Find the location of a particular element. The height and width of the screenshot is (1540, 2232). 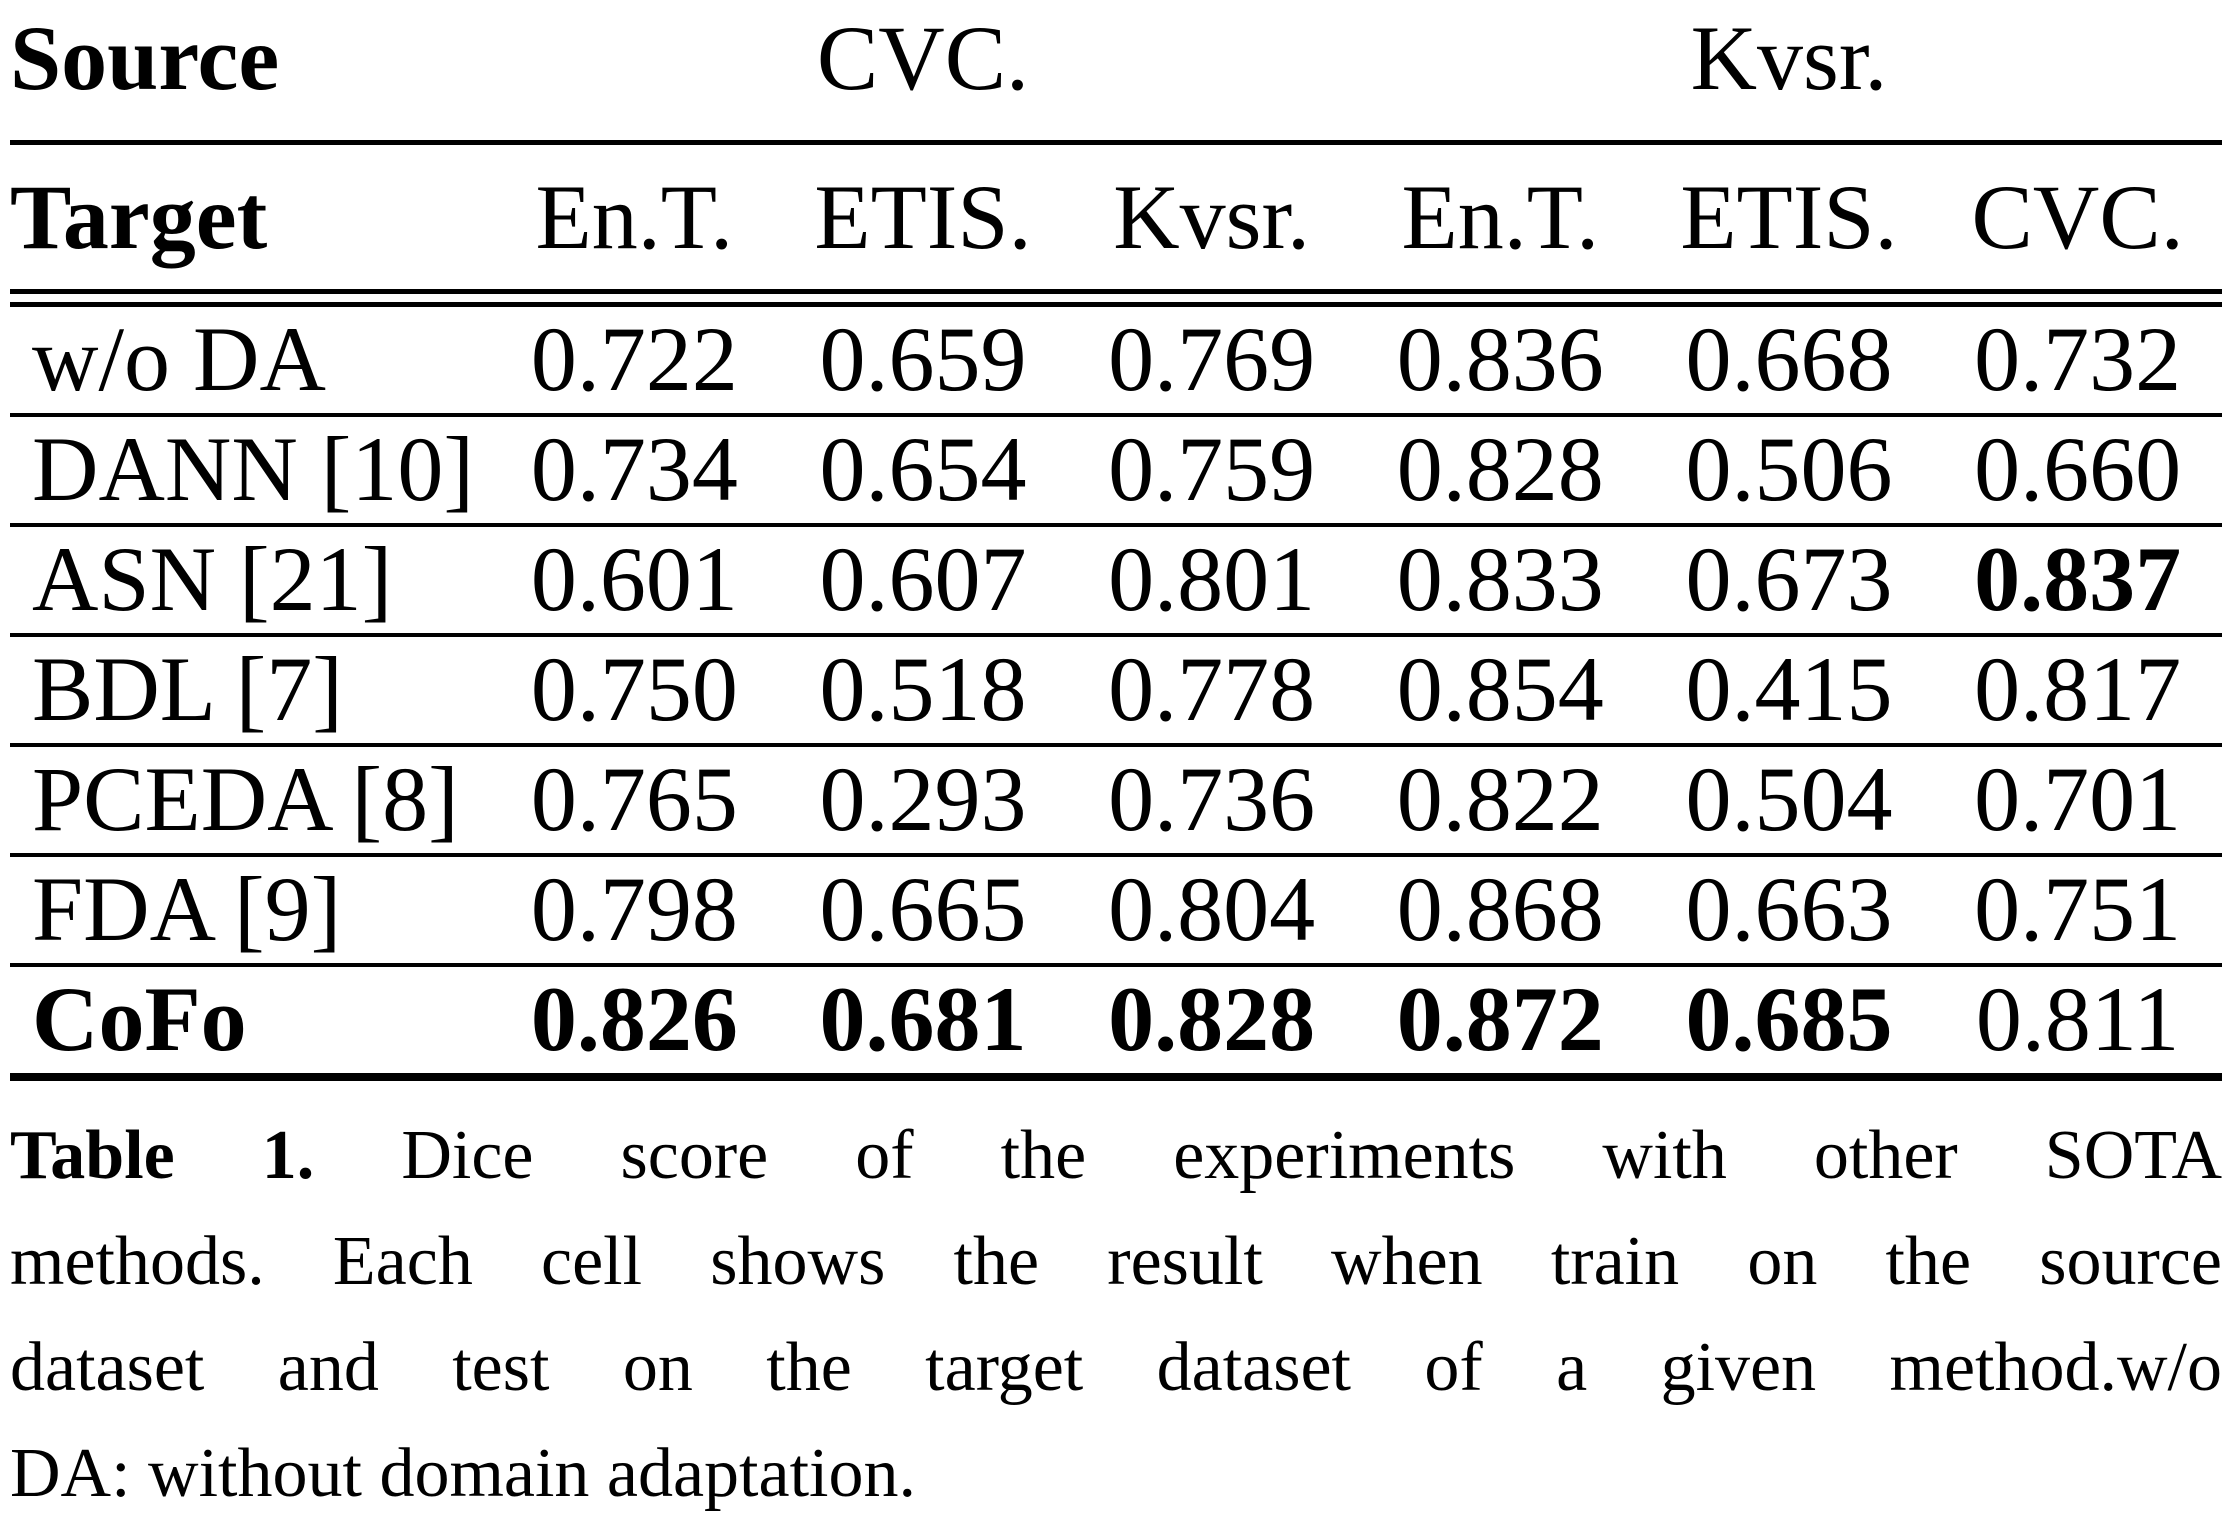

score-cell: 0.854 is located at coordinates (1500, 691).